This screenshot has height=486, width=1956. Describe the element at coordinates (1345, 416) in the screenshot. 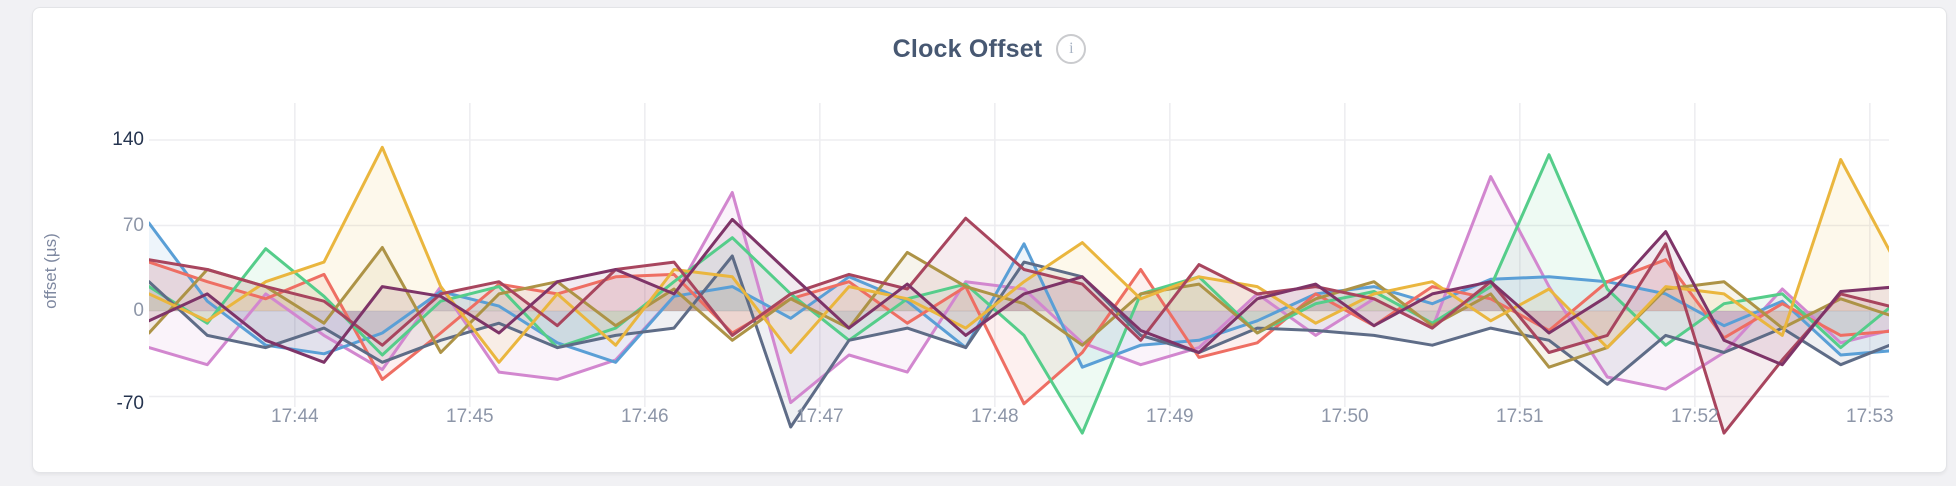

I see `x-tick-17:50: 17:50` at that location.